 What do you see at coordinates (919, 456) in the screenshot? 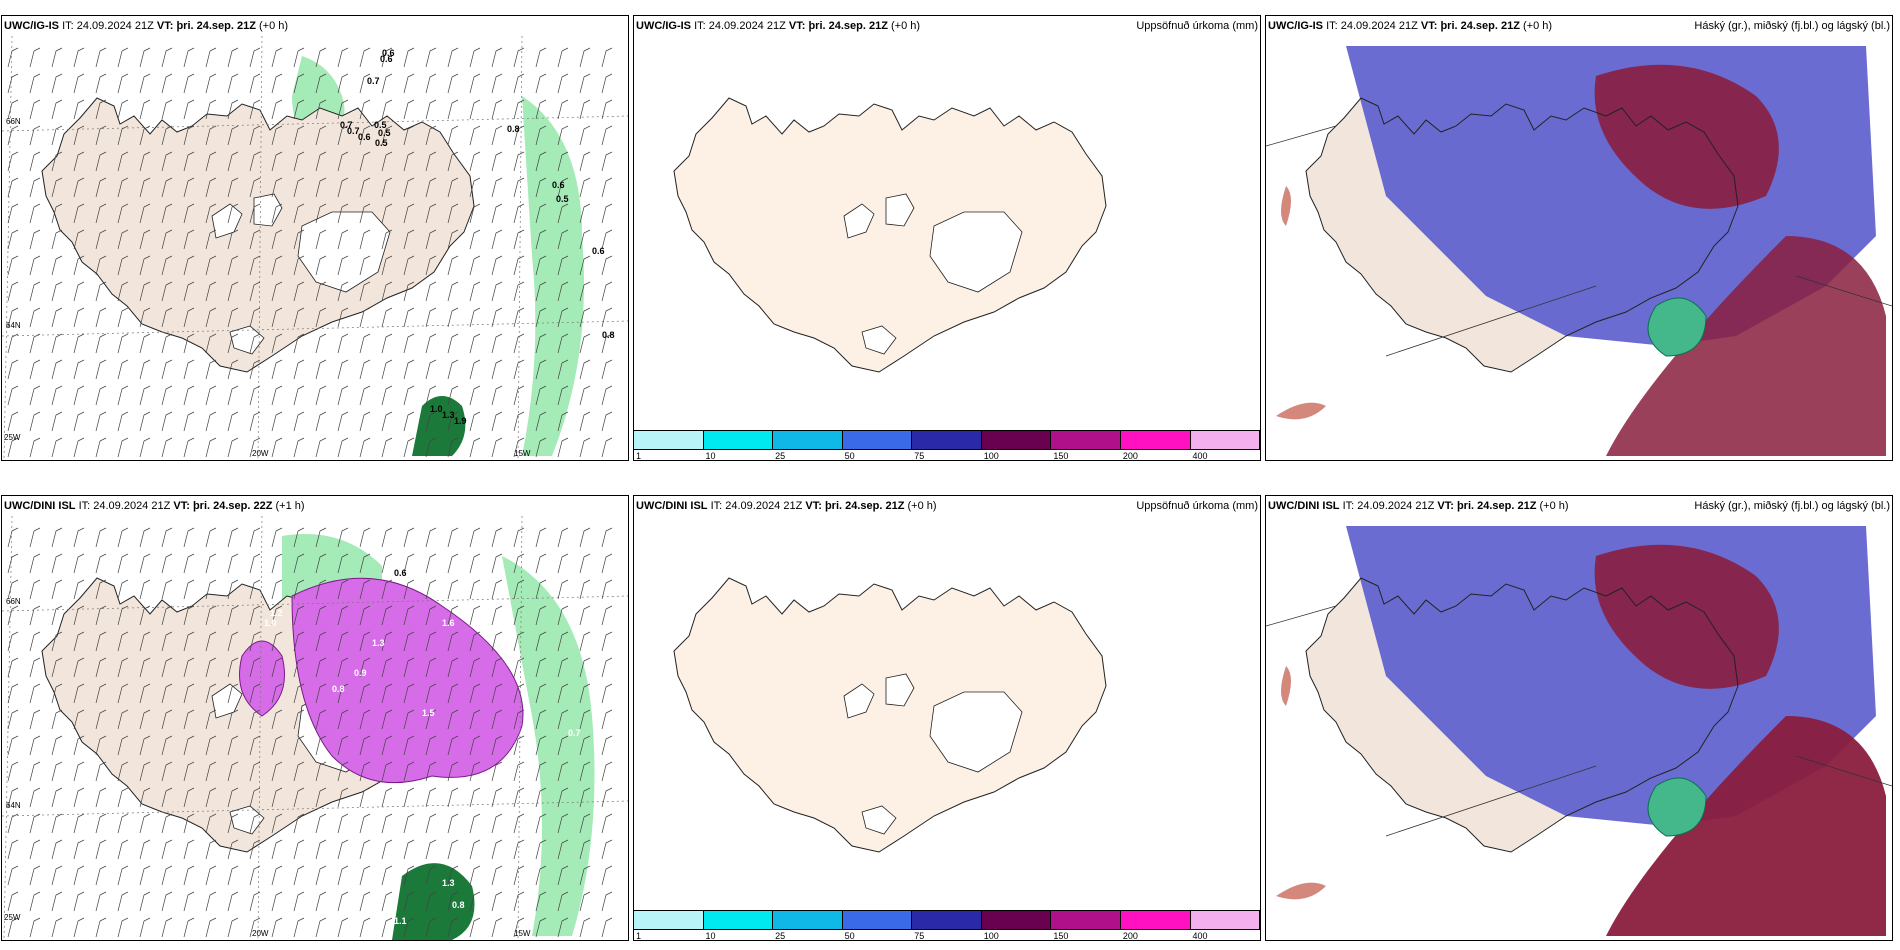
I see `legend-label: 75` at bounding box center [919, 456].